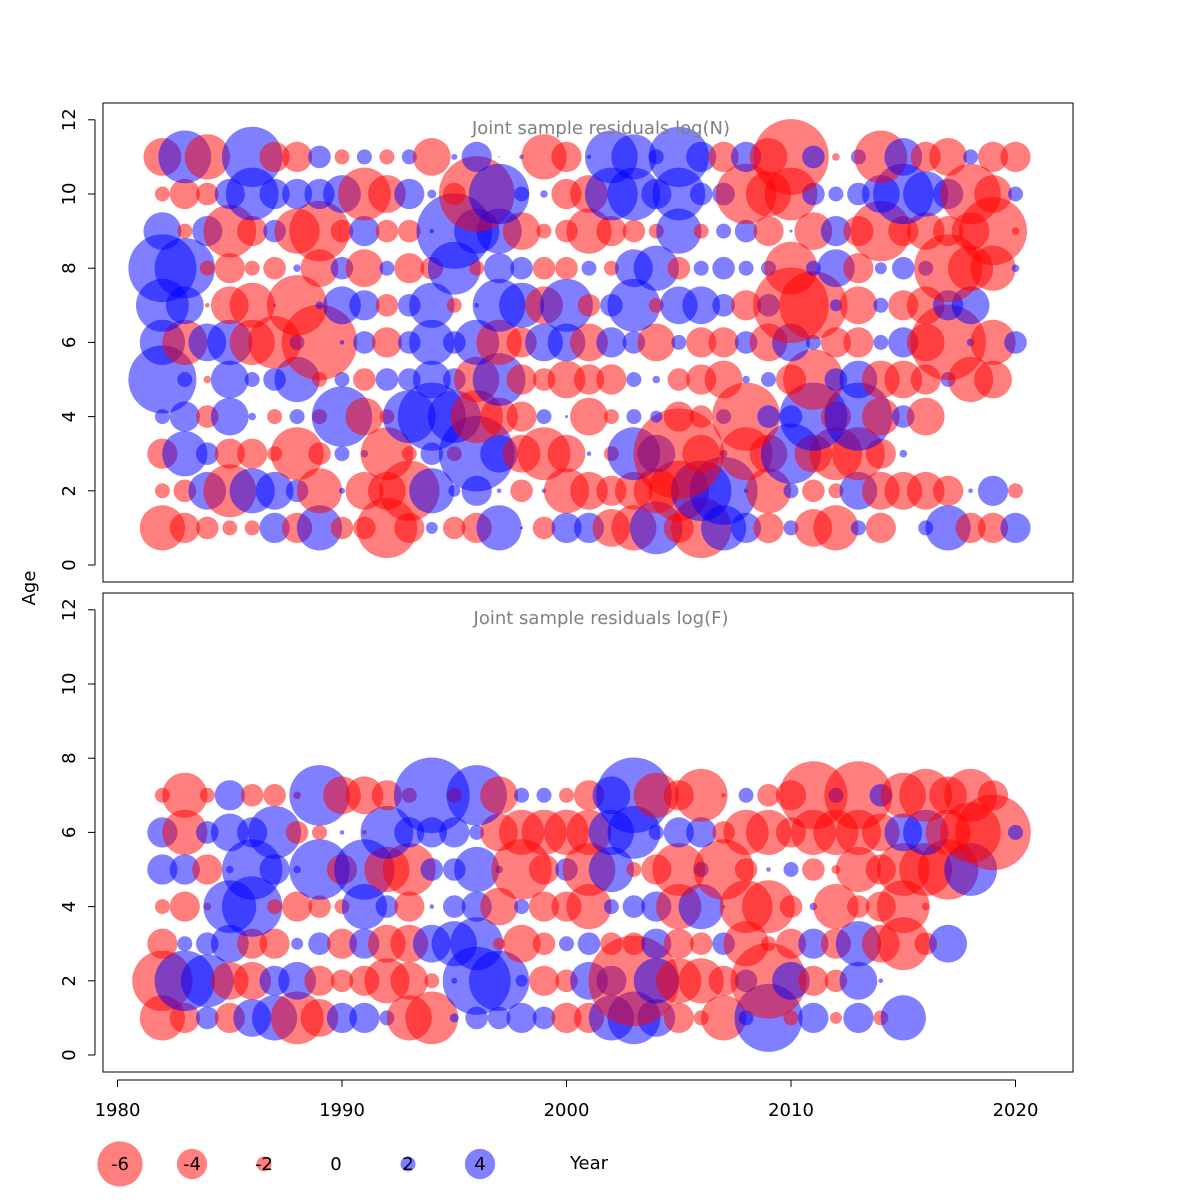 The image size is (1200, 1200). What do you see at coordinates (264, 1164) in the screenshot?
I see `legend-label: -2` at bounding box center [264, 1164].